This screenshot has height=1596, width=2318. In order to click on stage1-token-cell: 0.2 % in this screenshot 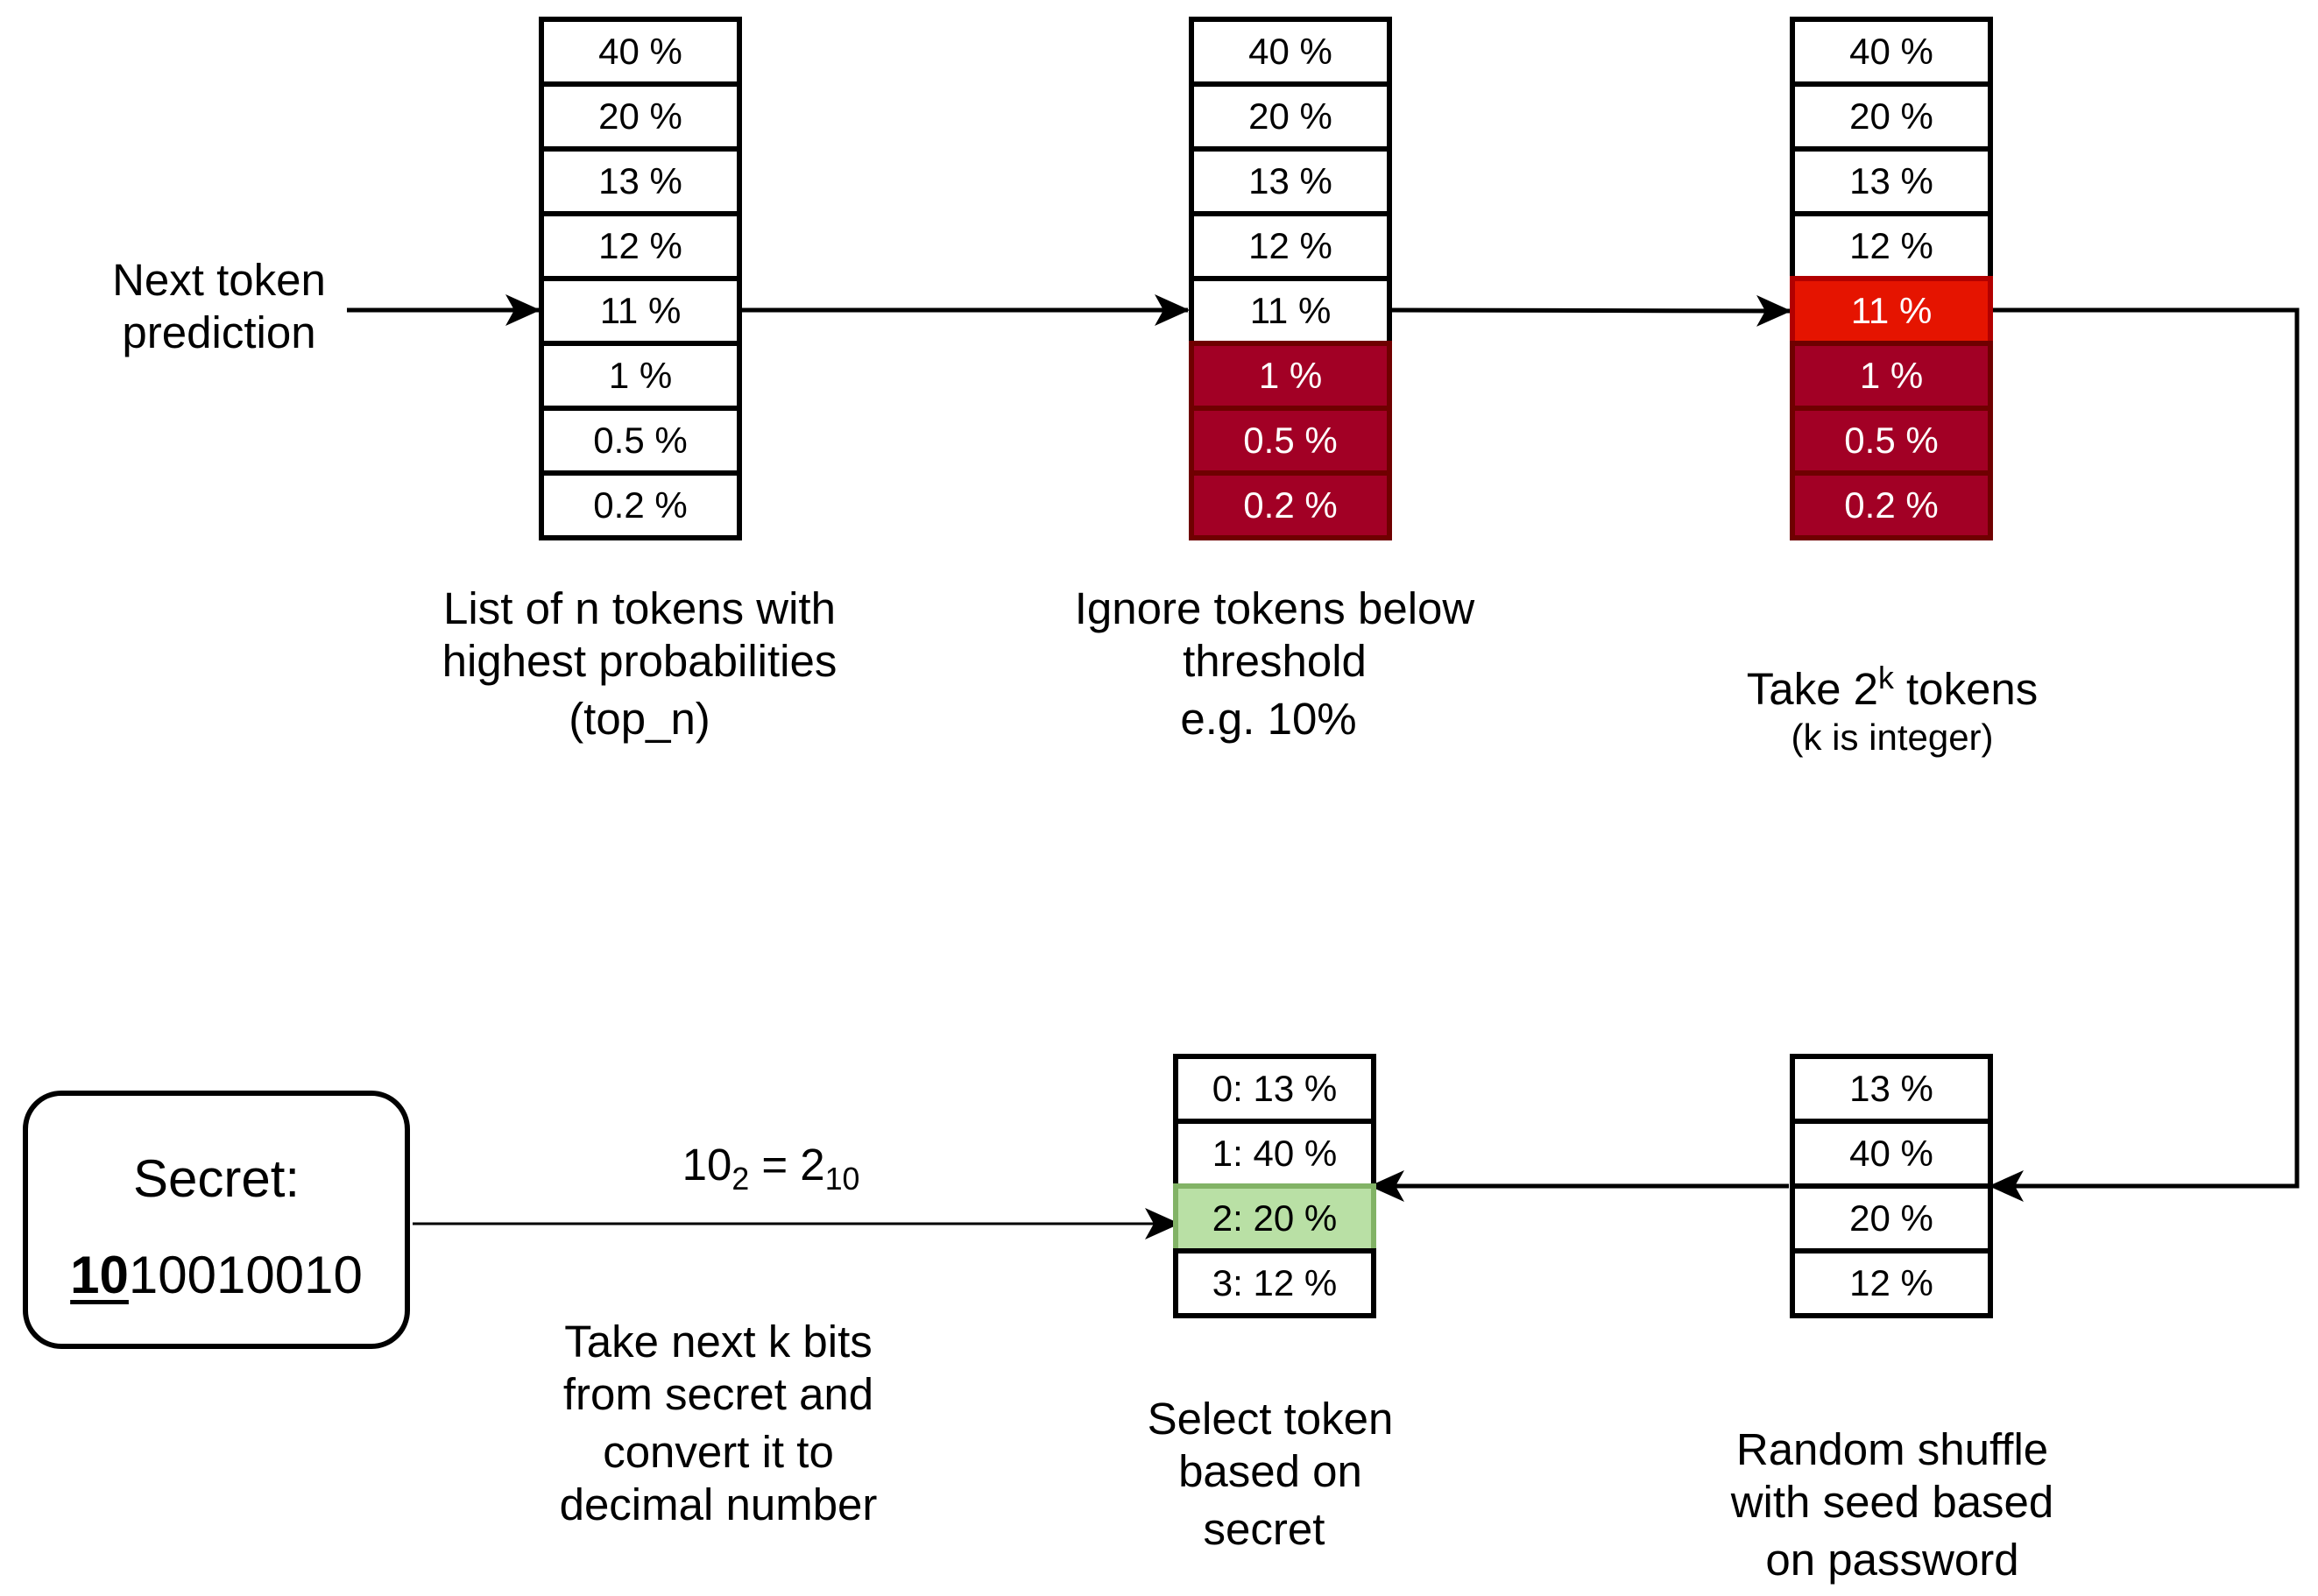, I will do `click(640, 505)`.